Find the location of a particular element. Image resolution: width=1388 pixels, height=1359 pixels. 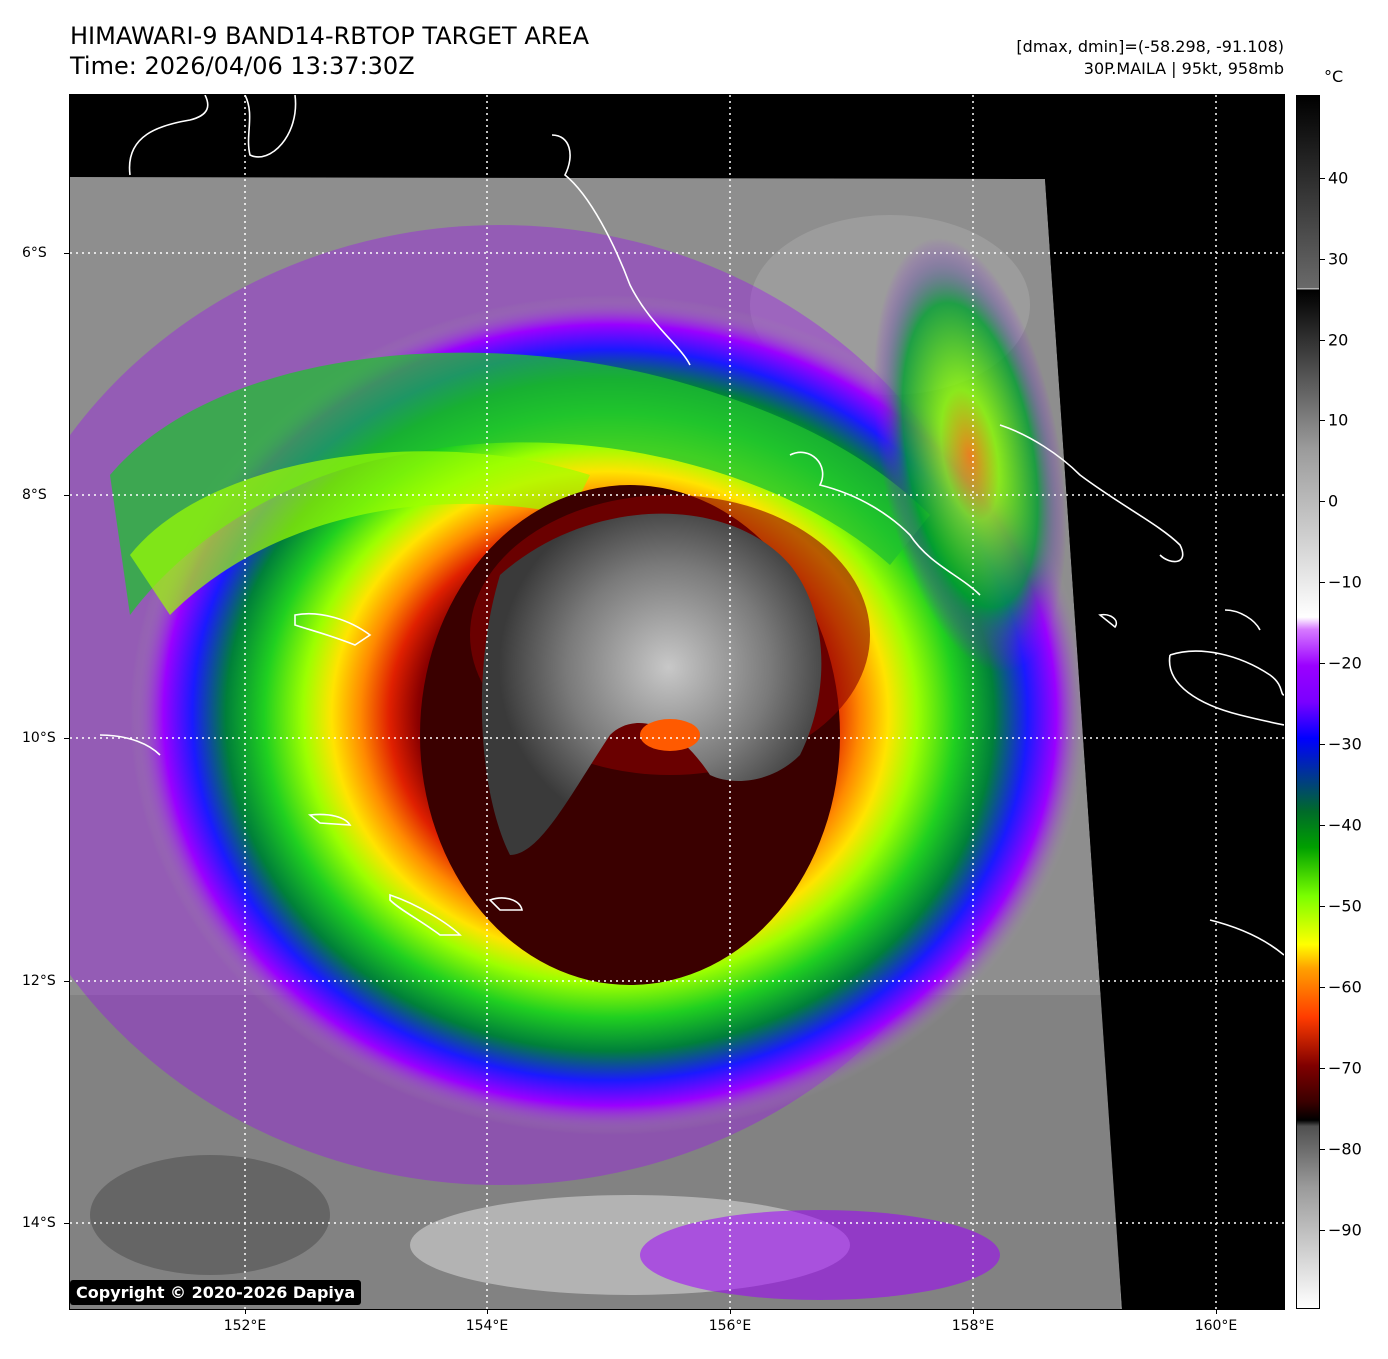

southwest-clouds is located at coordinates (210, 1215).